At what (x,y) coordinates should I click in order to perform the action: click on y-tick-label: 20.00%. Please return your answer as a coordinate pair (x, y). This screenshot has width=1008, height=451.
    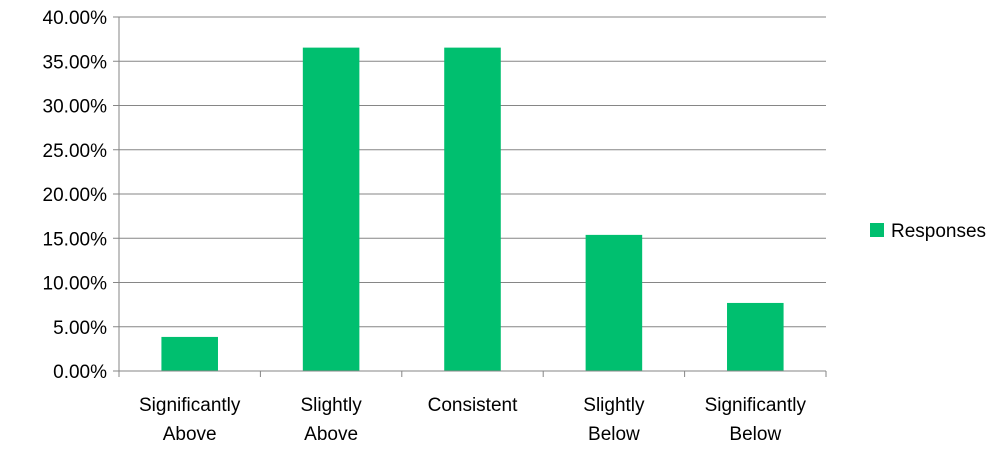
    Looking at the image, I should click on (75, 195).